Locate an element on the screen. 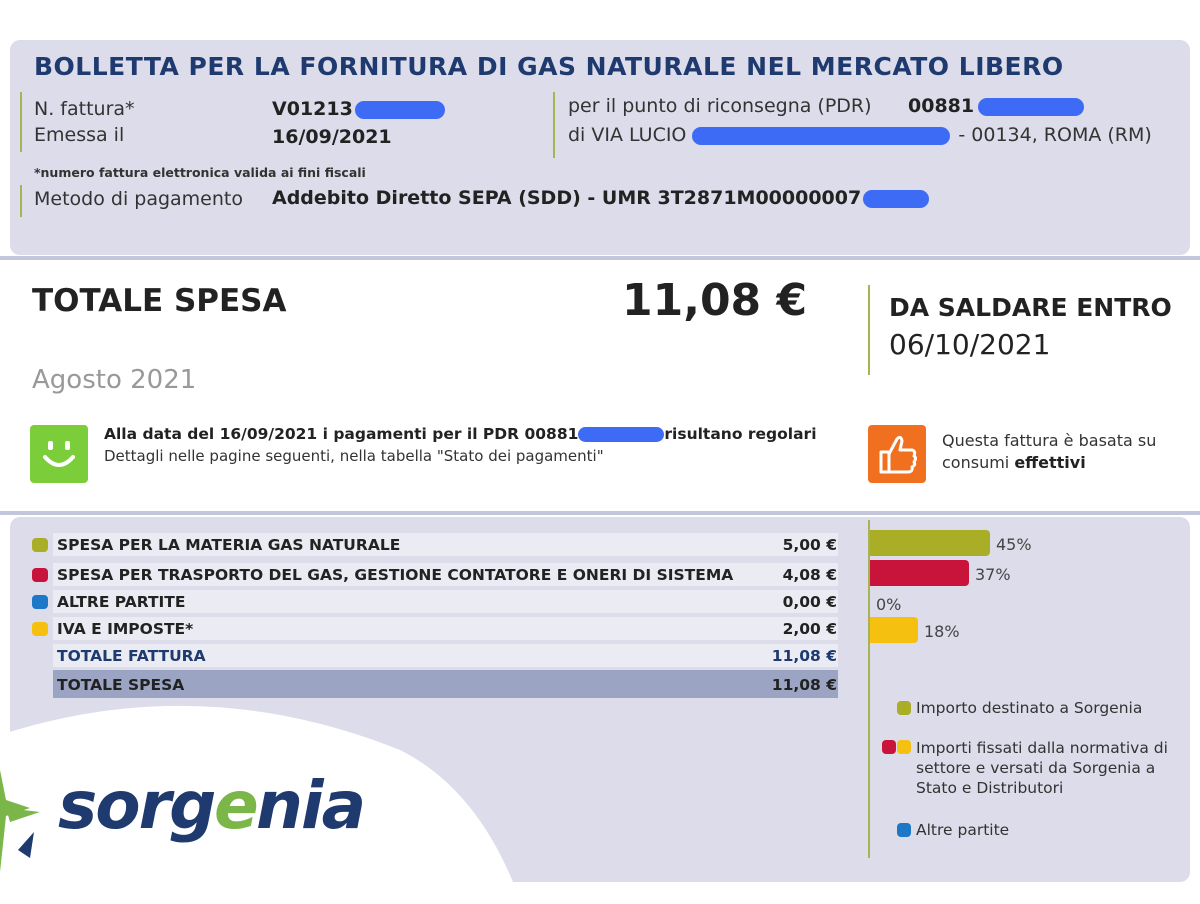  payment-method-label: Metodo di pagamento is located at coordinates (138, 199).